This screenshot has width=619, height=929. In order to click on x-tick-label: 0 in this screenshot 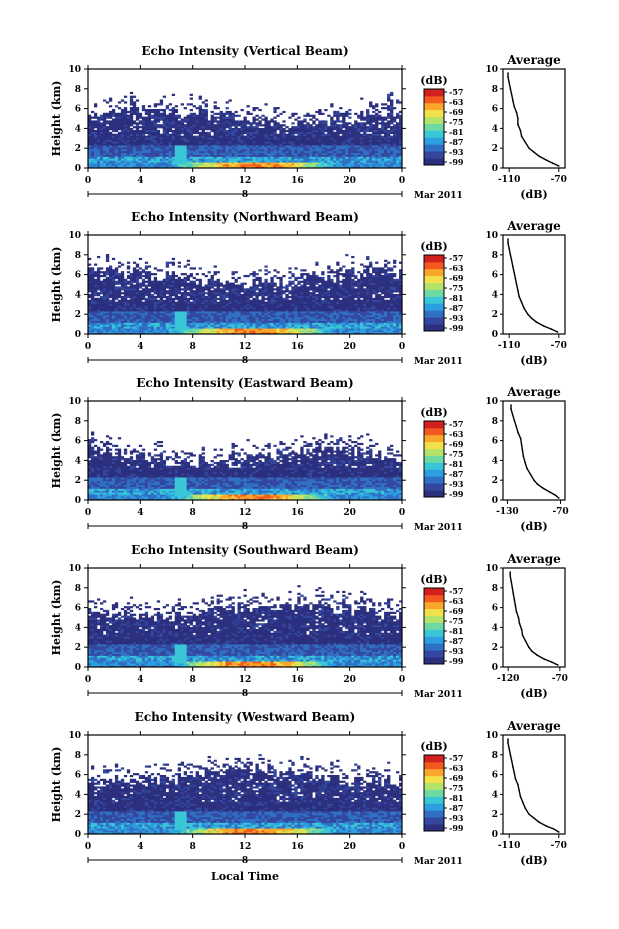, I will do `click(88, 181)`.